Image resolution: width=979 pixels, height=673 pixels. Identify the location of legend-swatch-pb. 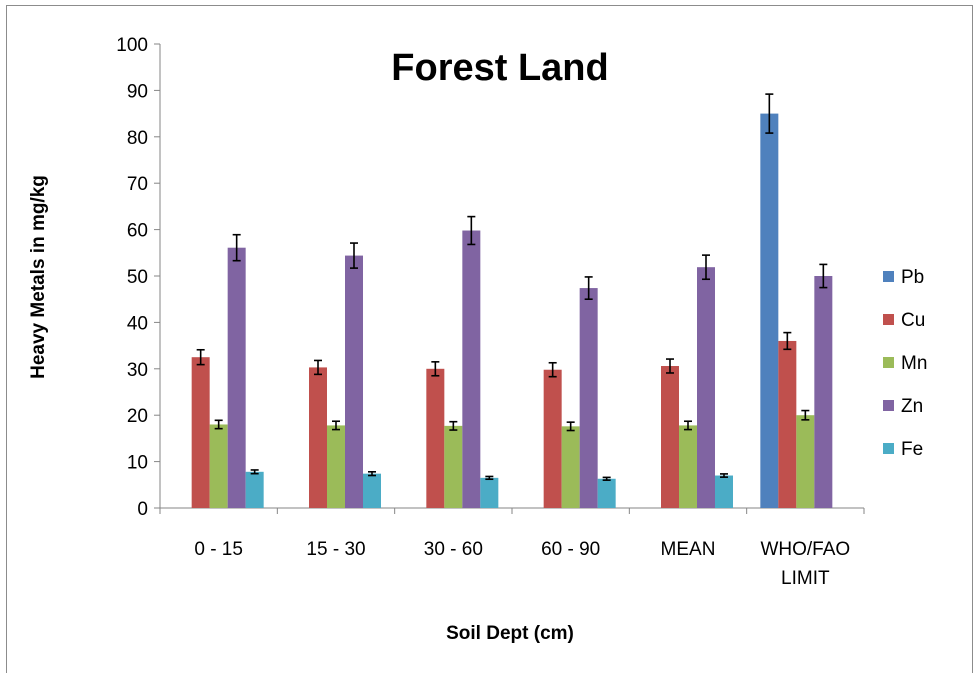
(888, 276).